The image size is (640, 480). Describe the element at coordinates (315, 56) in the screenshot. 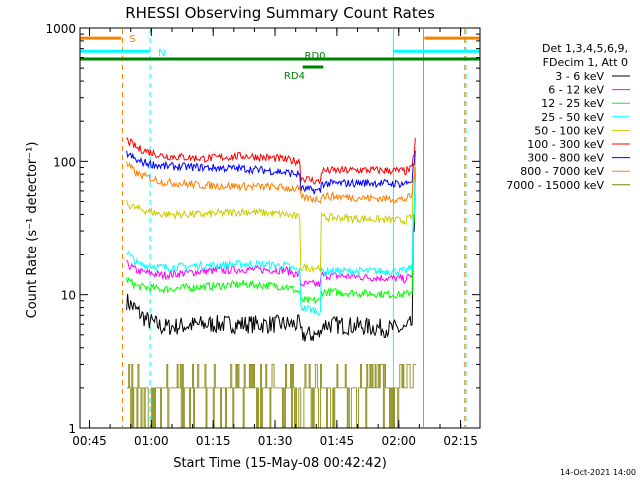

I see `annotation-label-rd0: RD0` at that location.